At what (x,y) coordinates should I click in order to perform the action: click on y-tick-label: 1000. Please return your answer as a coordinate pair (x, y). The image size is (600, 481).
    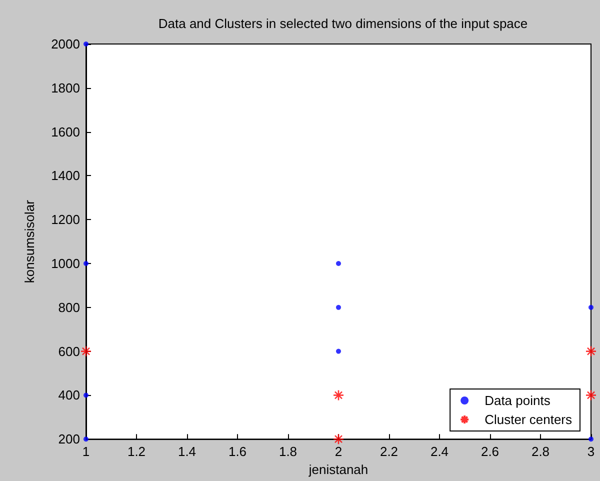
    Looking at the image, I should click on (65, 263).